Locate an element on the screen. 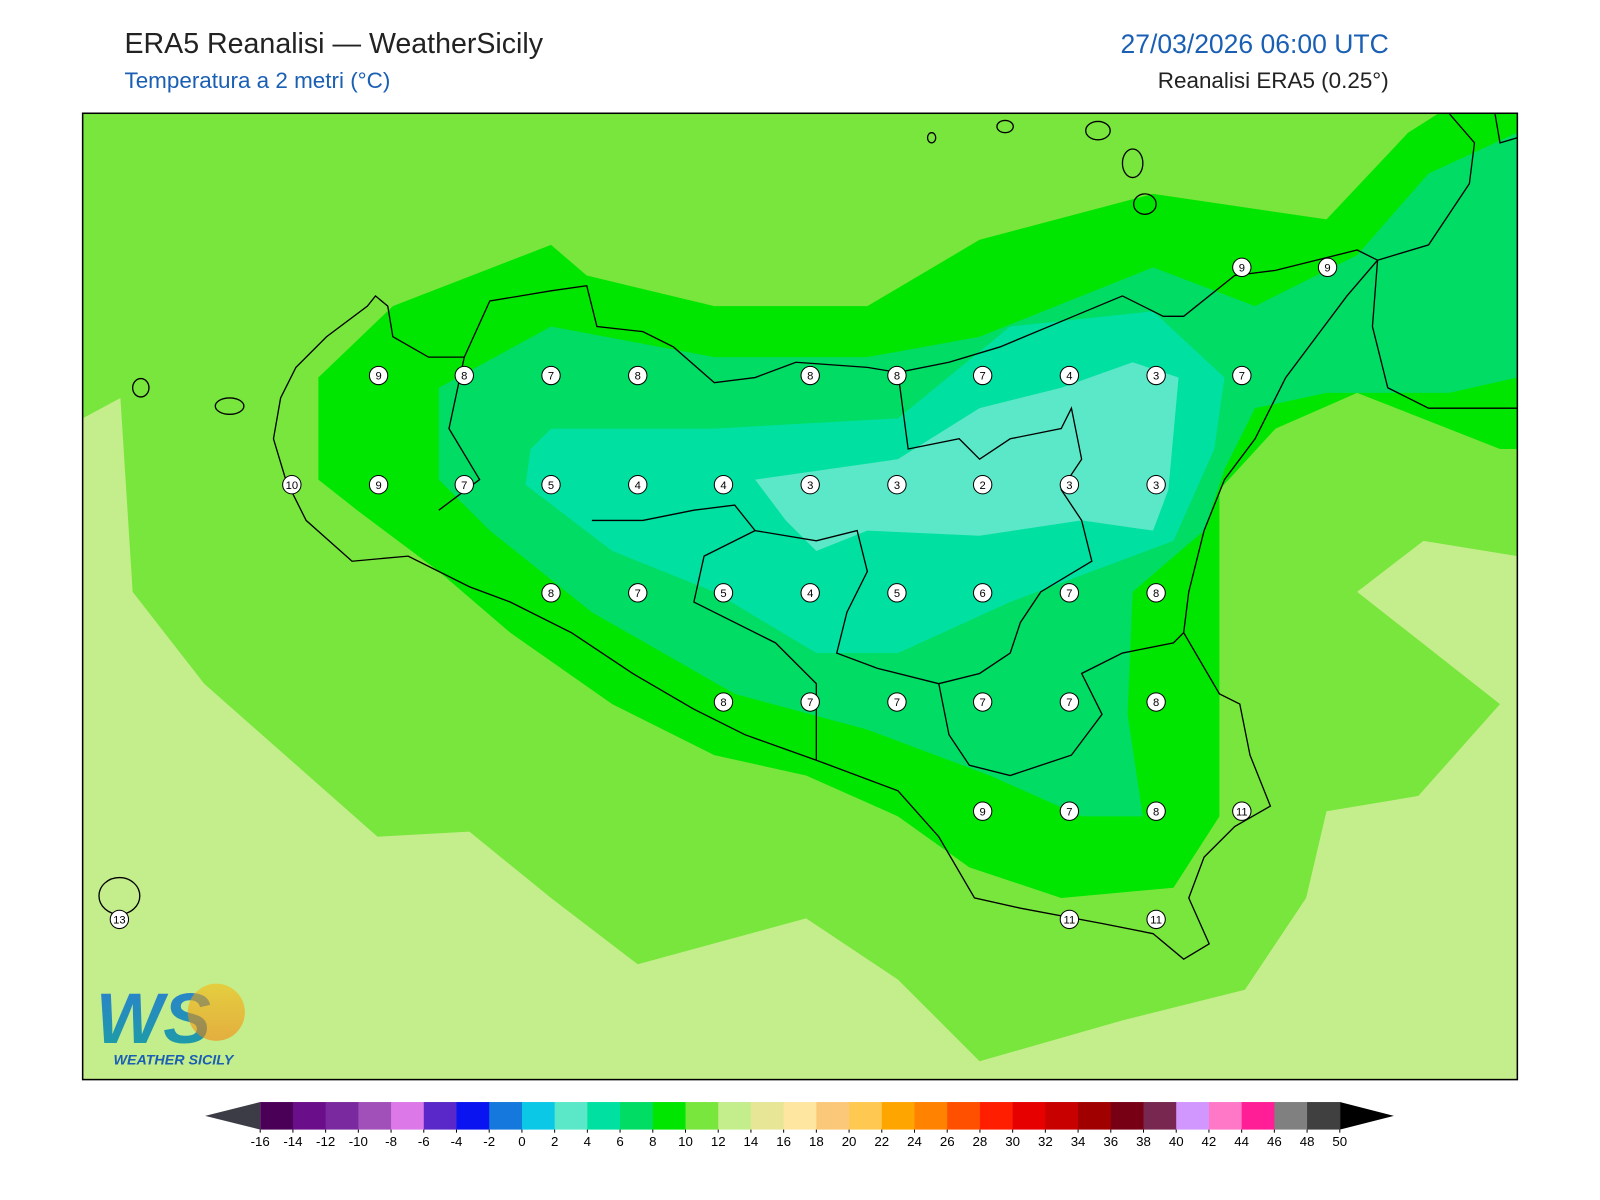 The image size is (1600, 1200). colorbar-tick-label: 22 is located at coordinates (881, 1141).